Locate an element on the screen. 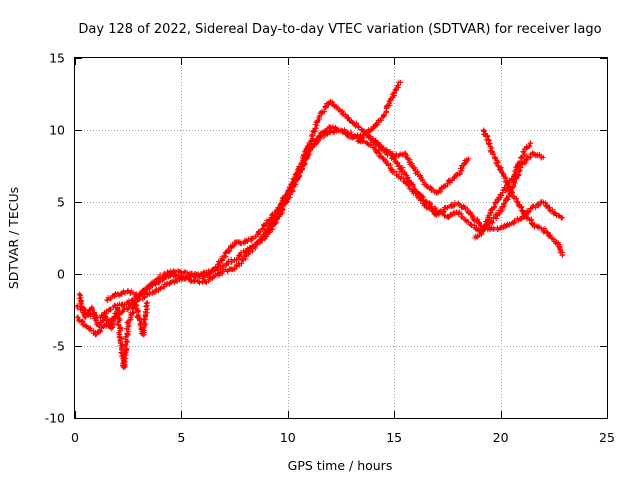 The width and height of the screenshot is (640, 480). y-axis-label: SDTVAR / TECUs is located at coordinates (13, 238).